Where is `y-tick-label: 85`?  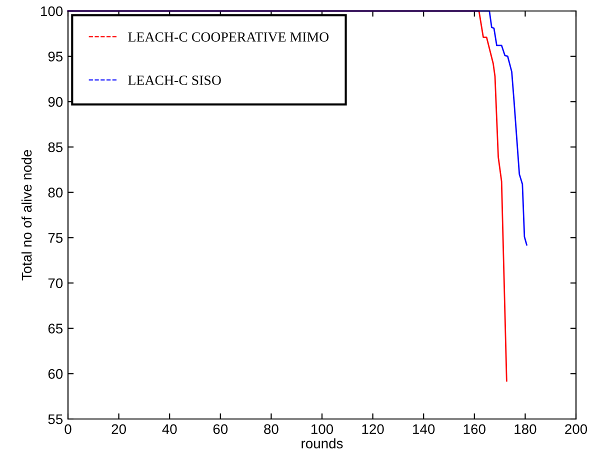 y-tick-label: 85 is located at coordinates (55, 147).